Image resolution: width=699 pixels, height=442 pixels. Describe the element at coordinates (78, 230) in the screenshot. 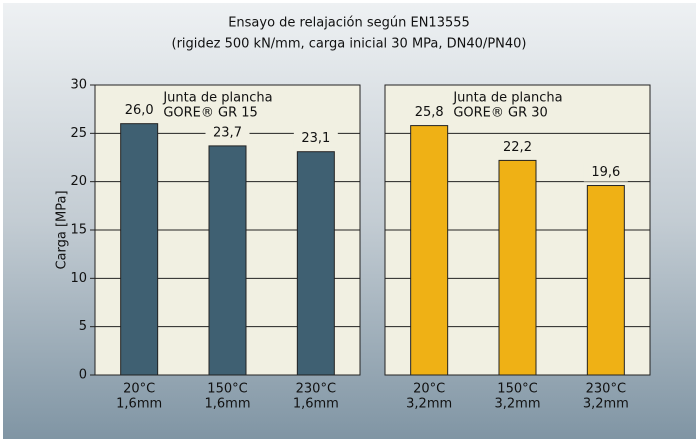

I see `y-tick-label: 15` at that location.